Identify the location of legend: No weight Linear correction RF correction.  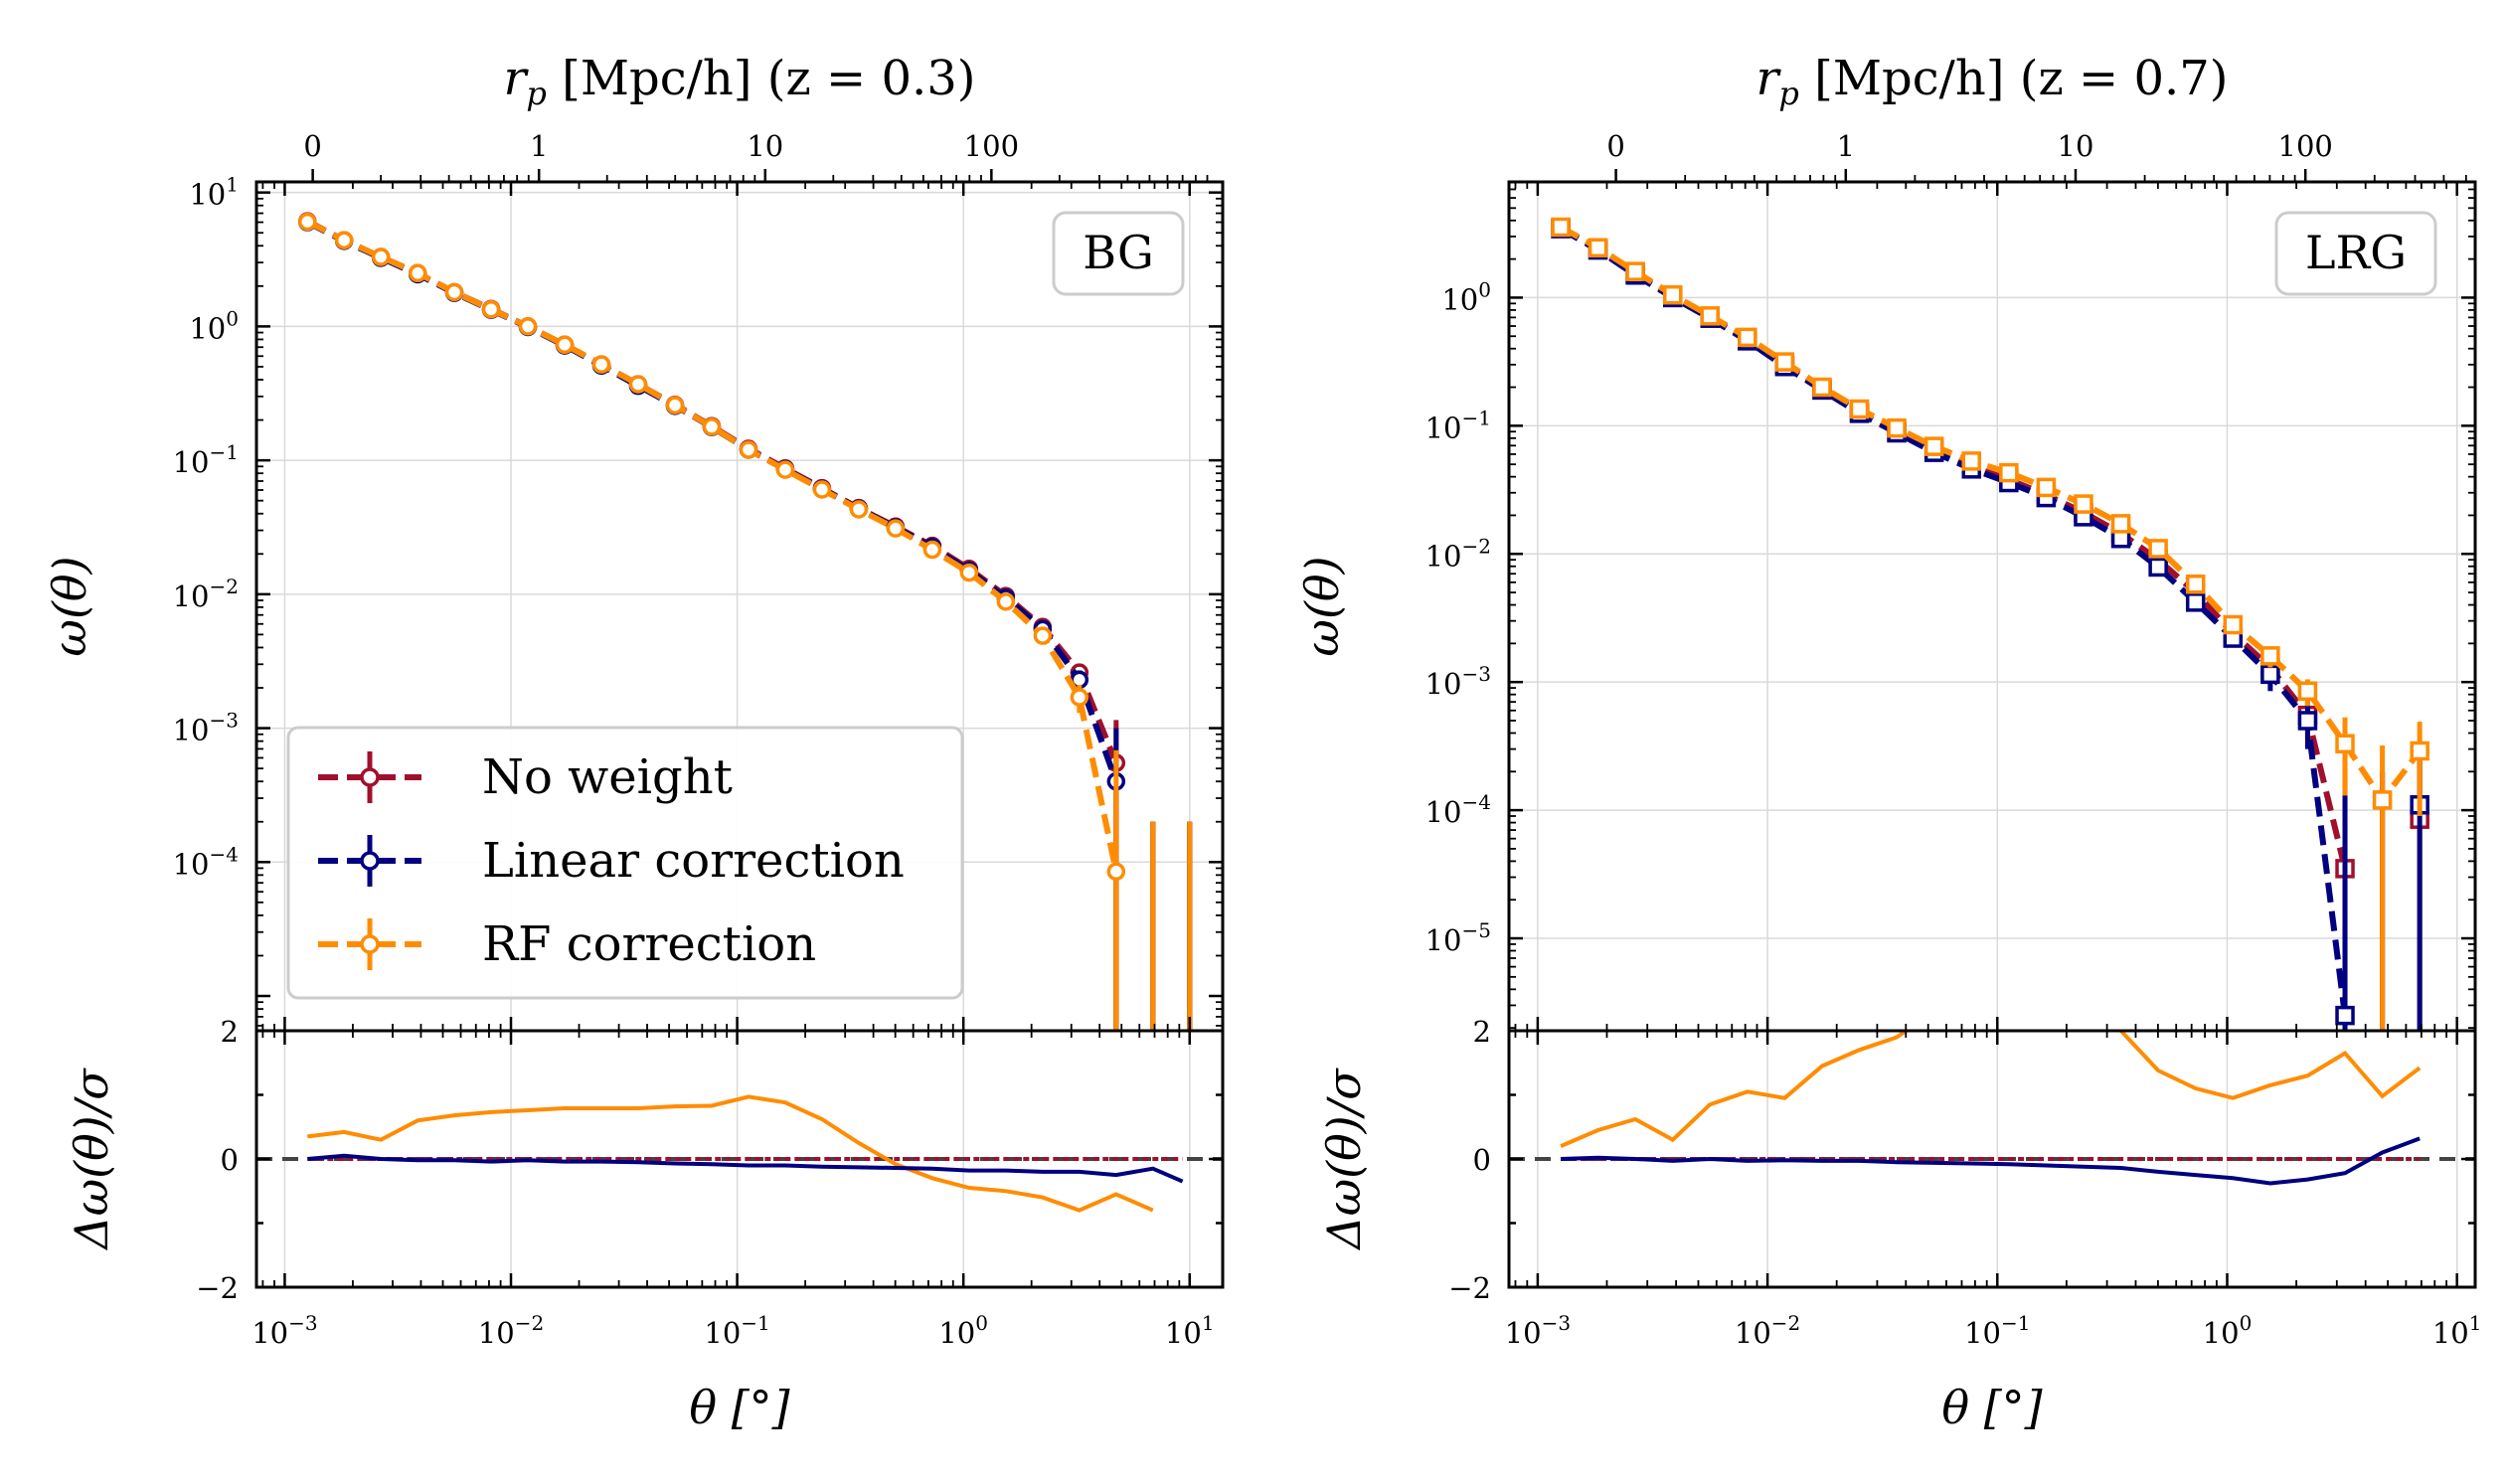
(625, 863).